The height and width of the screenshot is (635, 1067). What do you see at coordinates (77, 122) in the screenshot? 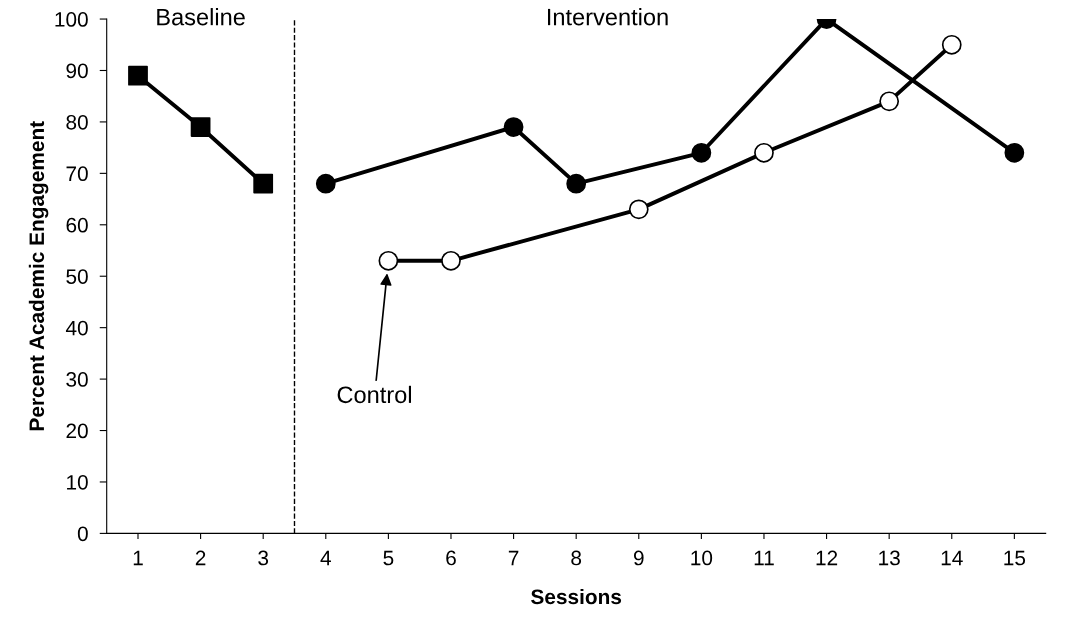
I see `y-tick-label: 80` at bounding box center [77, 122].